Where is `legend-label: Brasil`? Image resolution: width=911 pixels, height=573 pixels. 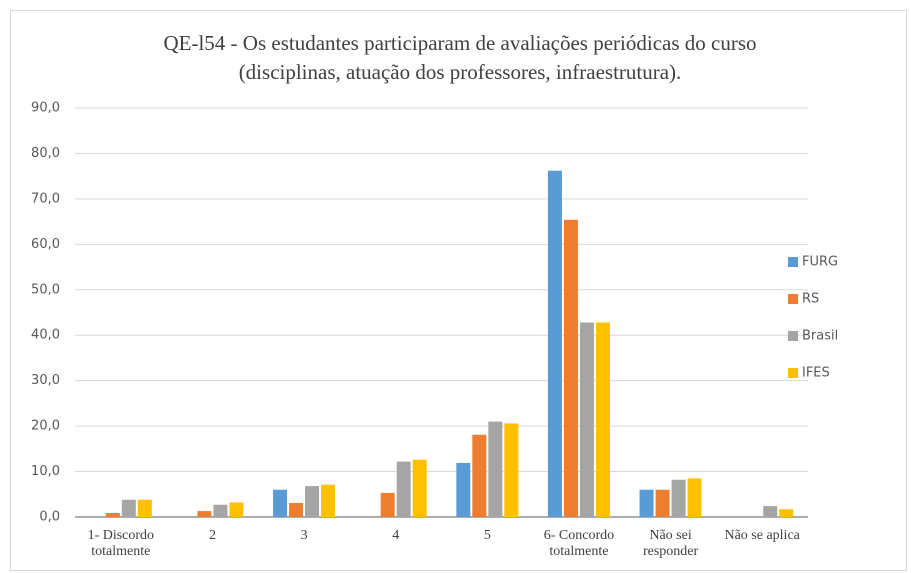 legend-label: Brasil is located at coordinates (820, 336).